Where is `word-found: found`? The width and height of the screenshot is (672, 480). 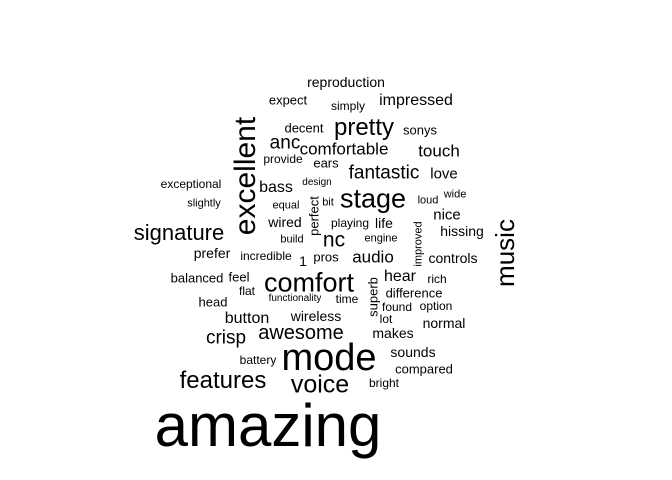 word-found: found is located at coordinates (397, 307).